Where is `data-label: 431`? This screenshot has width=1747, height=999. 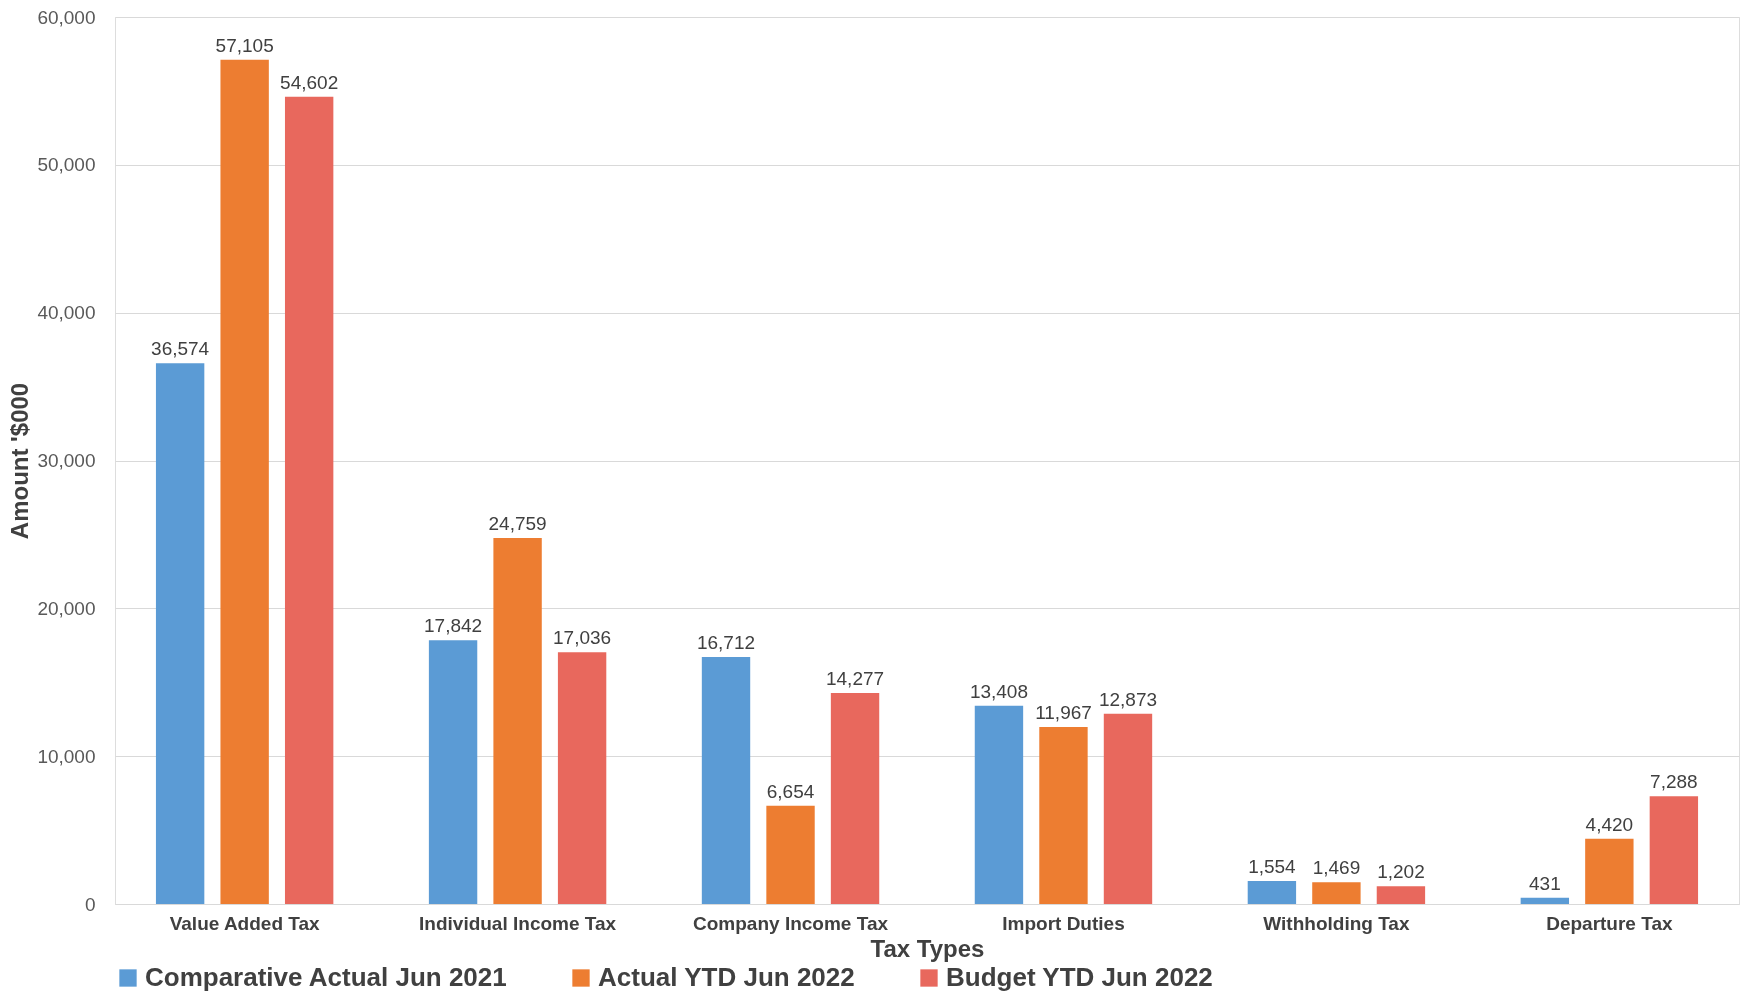 data-label: 431 is located at coordinates (1544, 883).